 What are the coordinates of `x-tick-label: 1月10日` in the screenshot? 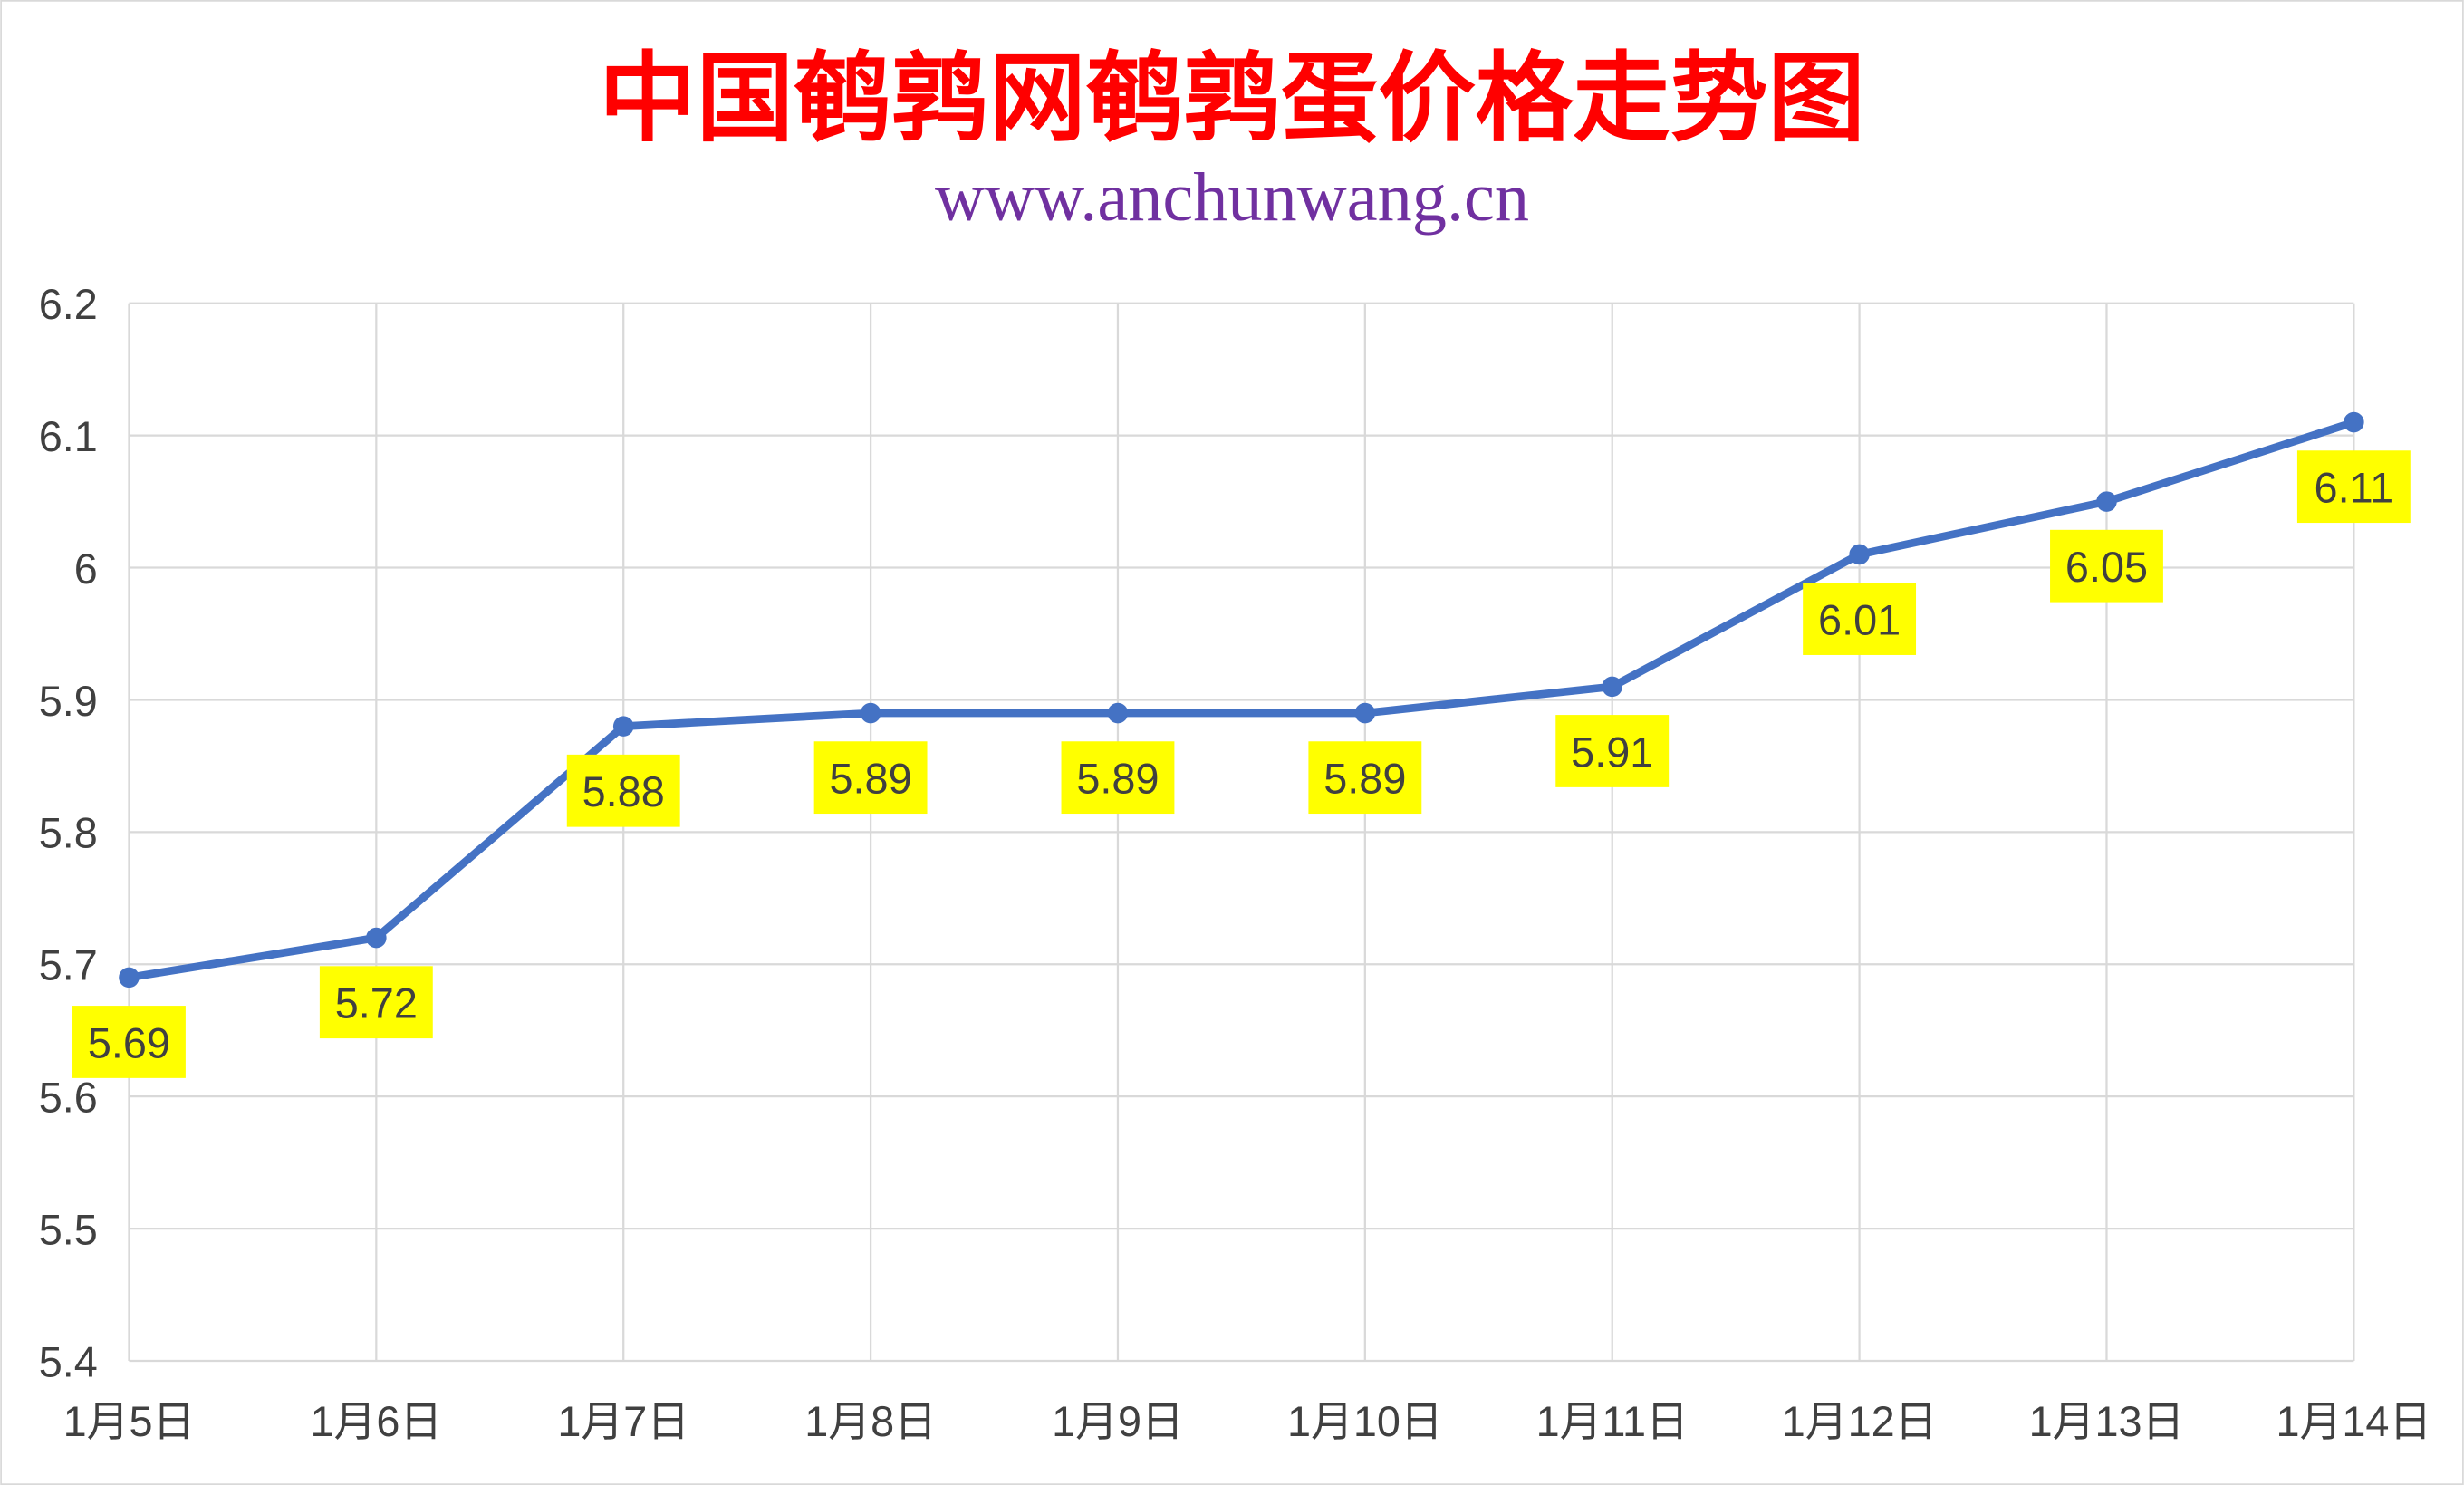 It's located at (1365, 1421).